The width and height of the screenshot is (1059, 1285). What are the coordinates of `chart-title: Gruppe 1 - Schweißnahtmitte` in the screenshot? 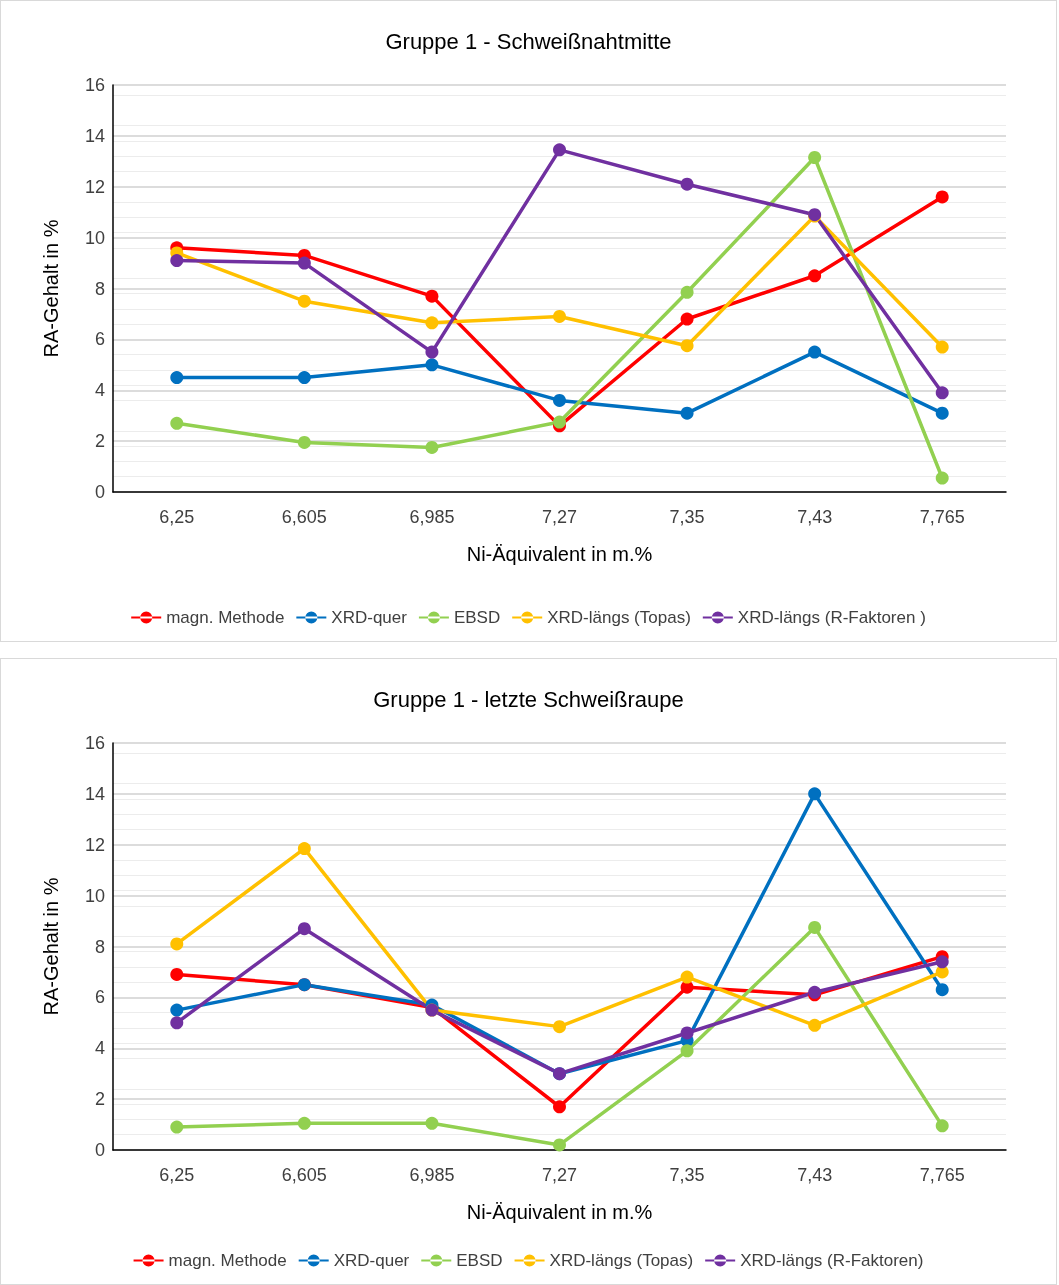 It's located at (528, 41).